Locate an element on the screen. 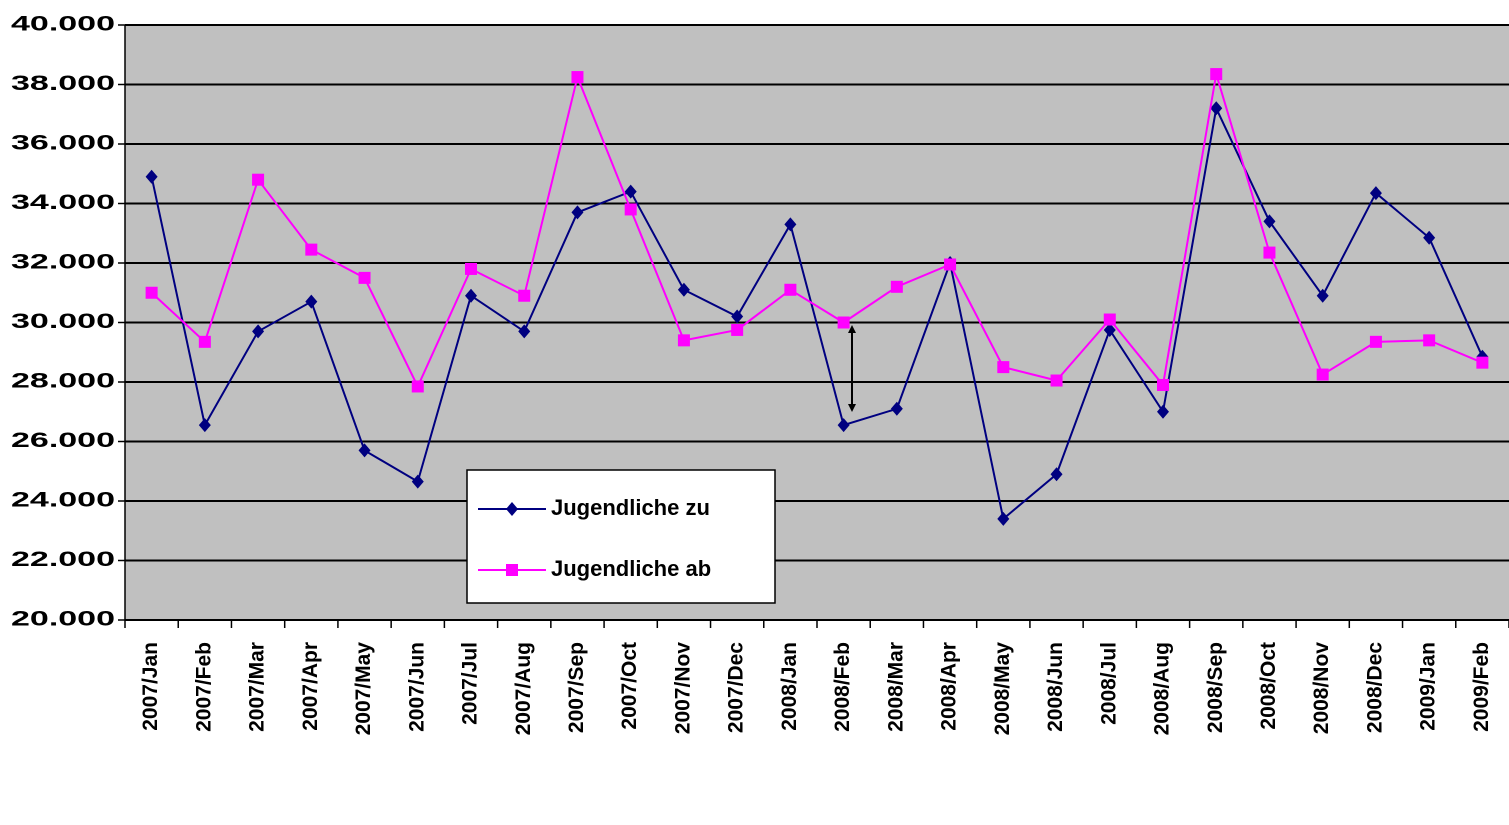 Image resolution: width=1509 pixels, height=825 pixels. x-tick-label: 2008/Oct is located at coordinates (1268, 686).